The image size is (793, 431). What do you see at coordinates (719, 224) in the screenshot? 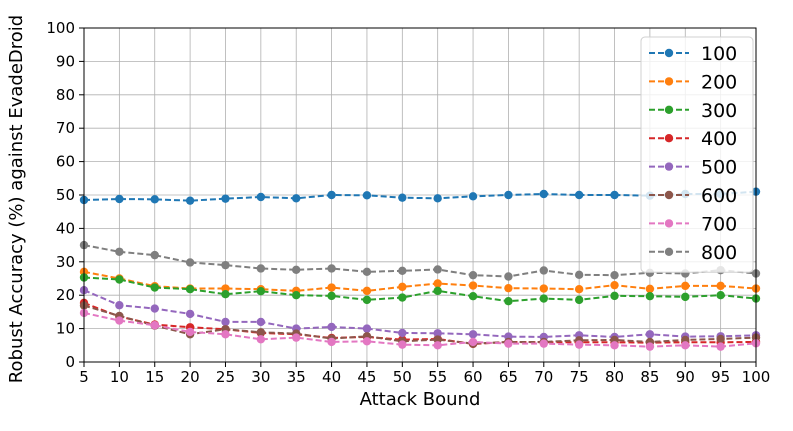
I see `legend-label: 700` at bounding box center [719, 224].